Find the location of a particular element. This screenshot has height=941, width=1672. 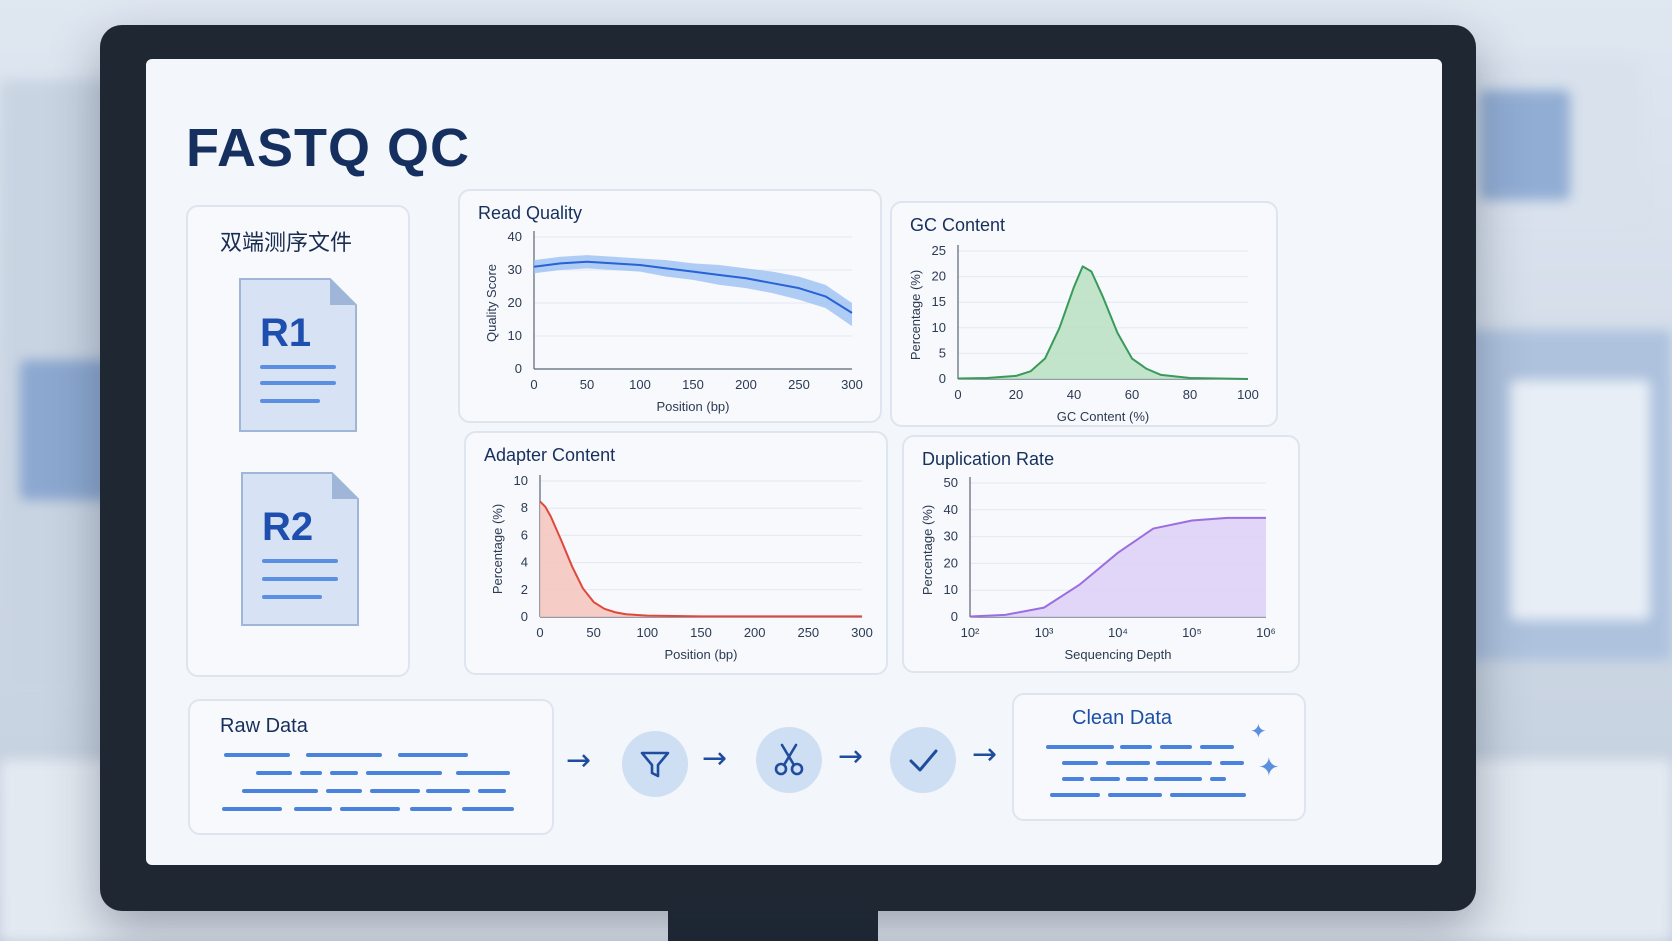

y-tick-label: 5 is located at coordinates (942, 352).